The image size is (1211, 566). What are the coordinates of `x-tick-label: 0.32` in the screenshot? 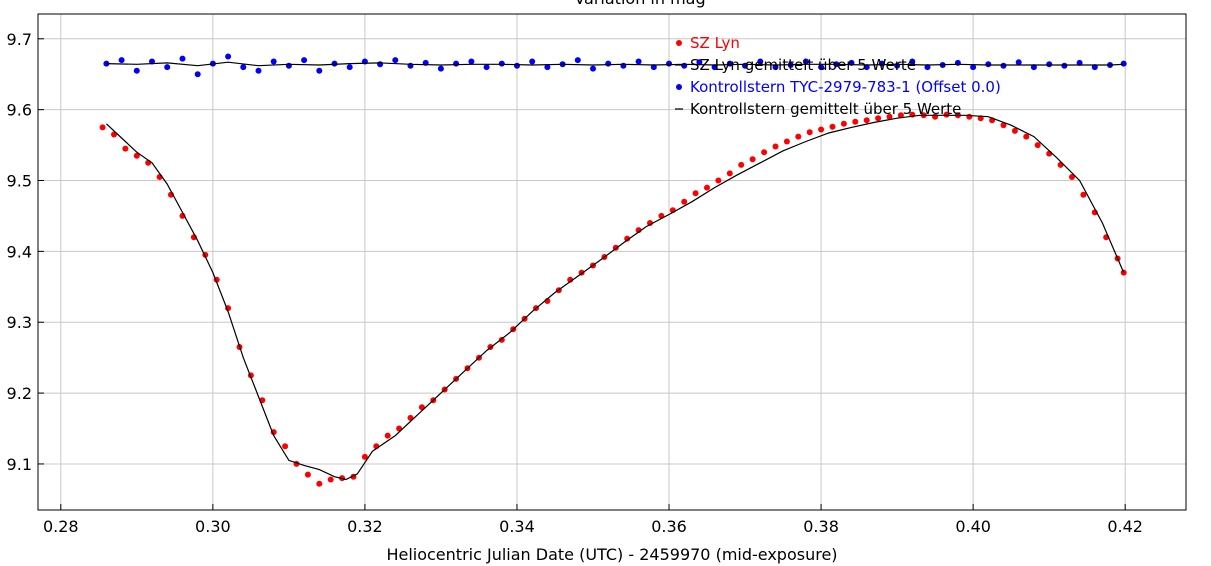 It's located at (365, 526).